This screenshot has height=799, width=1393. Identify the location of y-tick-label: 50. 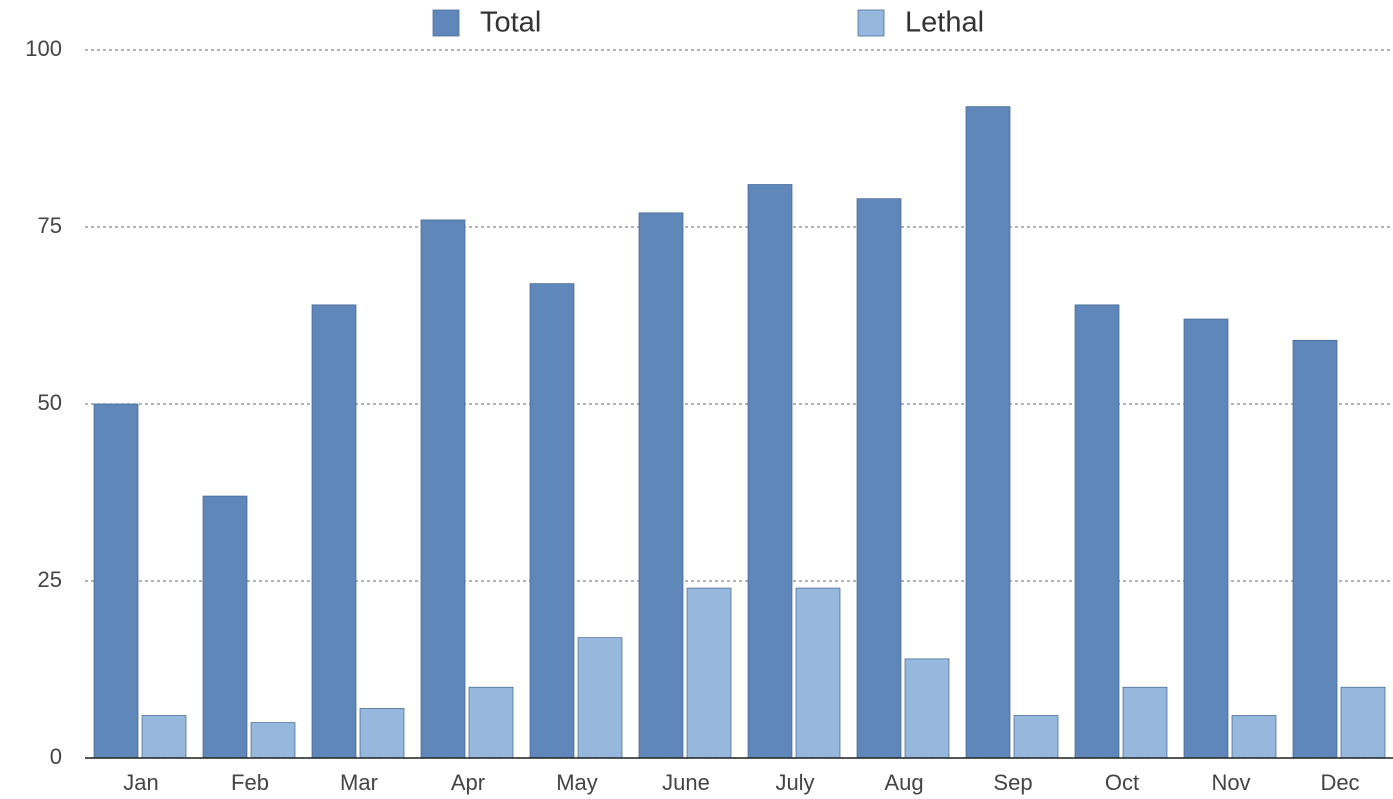
(50, 402).